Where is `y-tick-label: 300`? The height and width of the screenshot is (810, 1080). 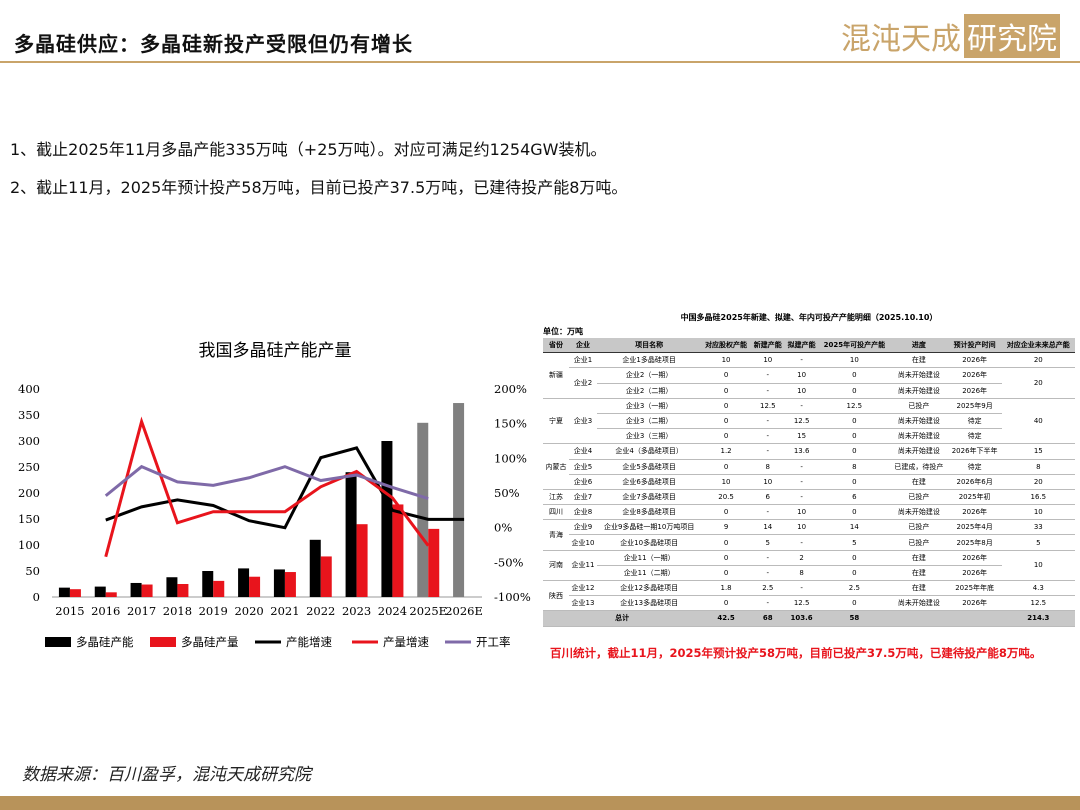 y-tick-label: 300 is located at coordinates (29, 441).